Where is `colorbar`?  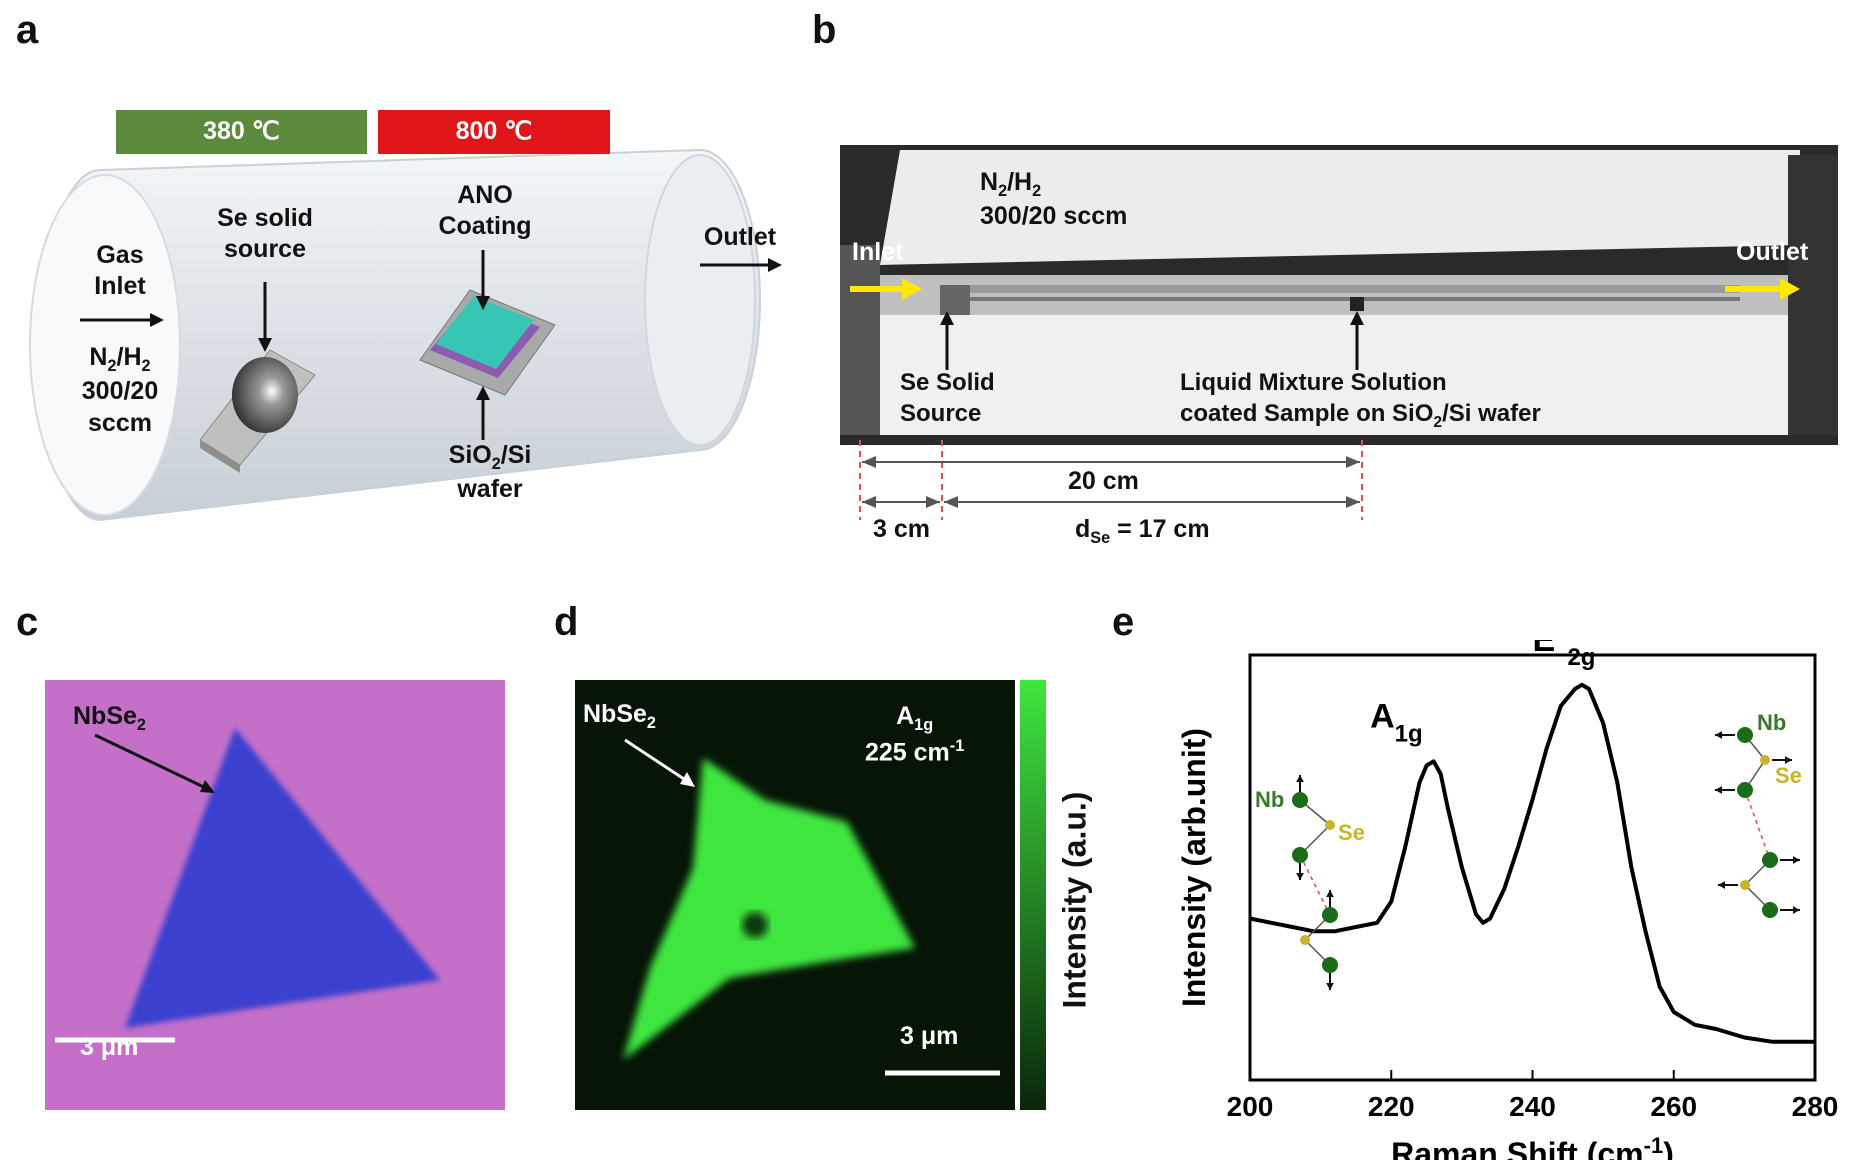
colorbar is located at coordinates (1033, 895).